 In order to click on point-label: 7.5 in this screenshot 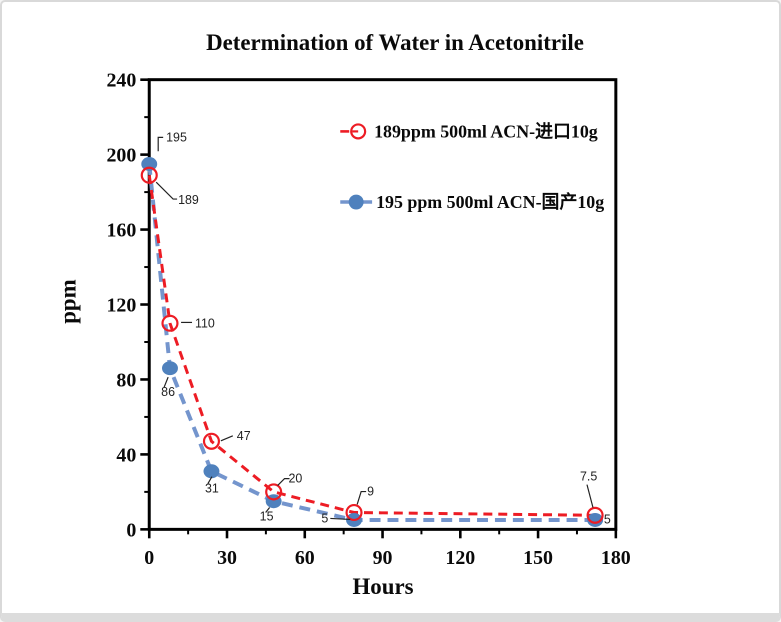, I will do `click(588, 477)`.